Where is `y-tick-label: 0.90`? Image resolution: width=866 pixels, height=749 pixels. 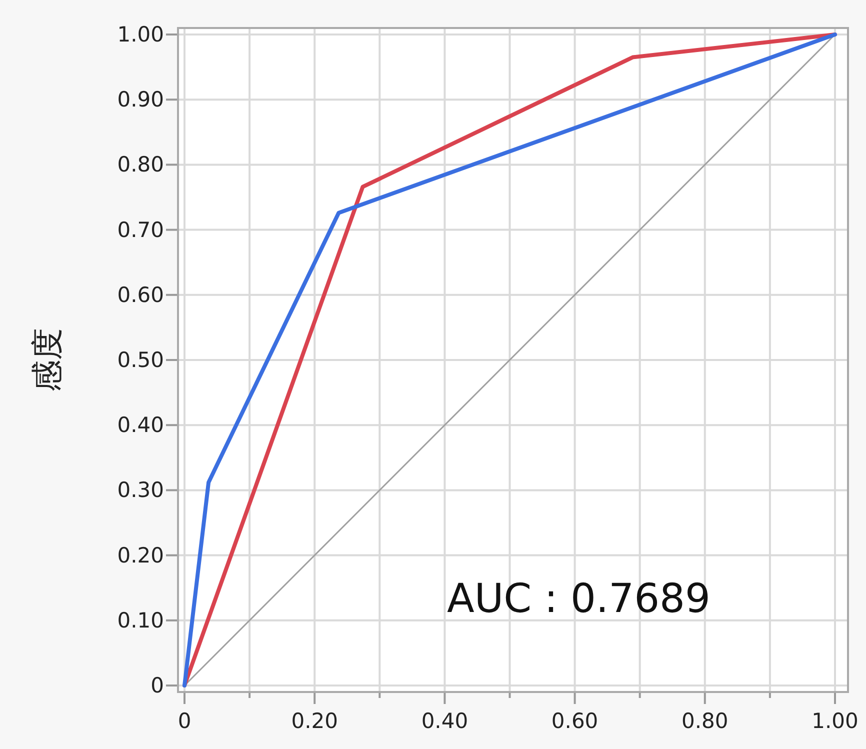
y-tick-label: 0.90 is located at coordinates (140, 100).